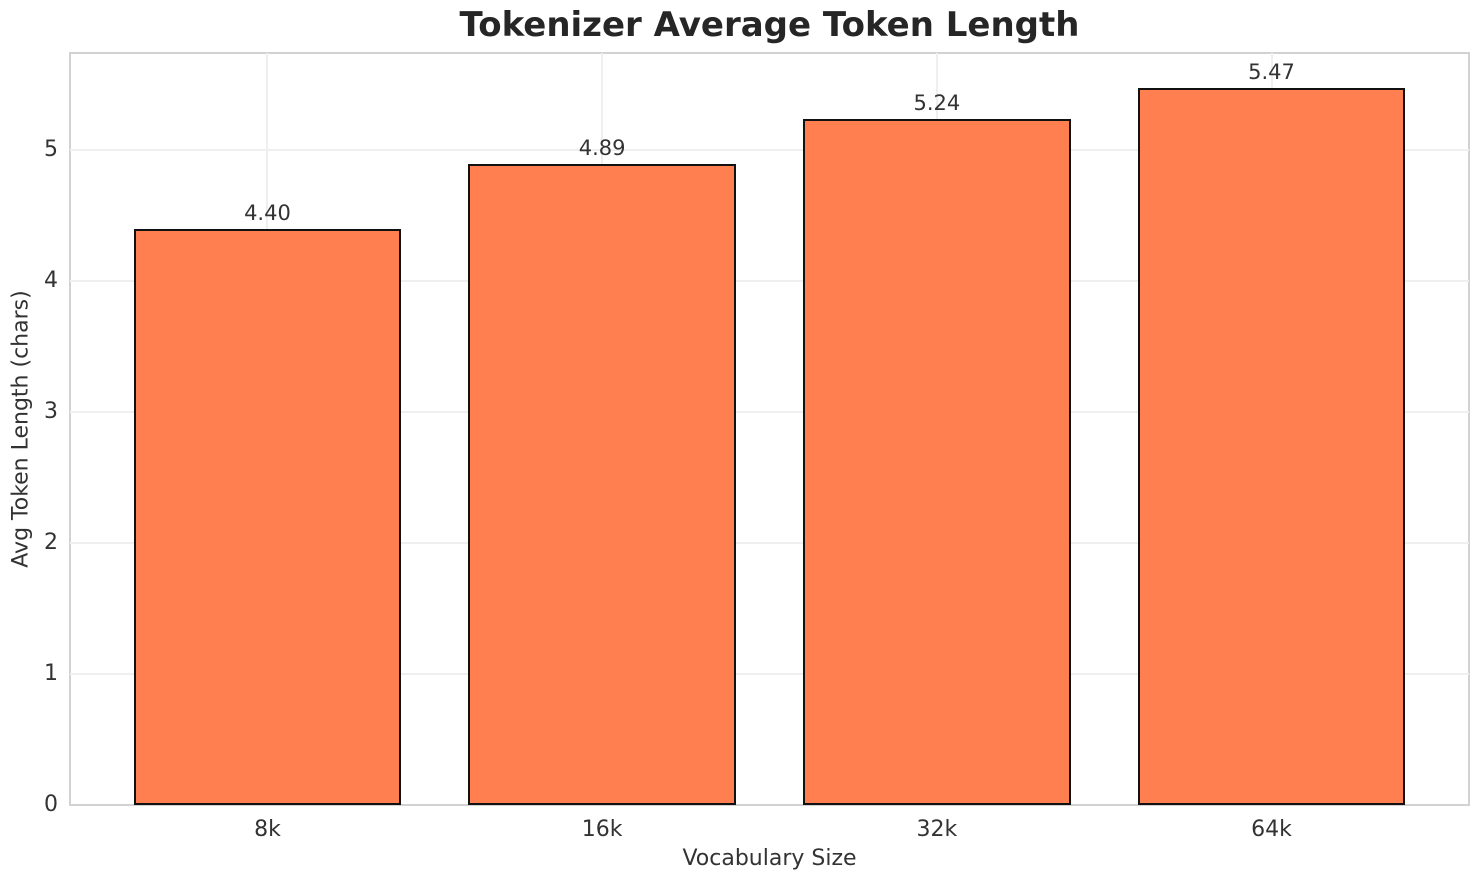 The width and height of the screenshot is (1483, 885). I want to click on y-axis-label: Avg Token Length (chars), so click(21, 429).